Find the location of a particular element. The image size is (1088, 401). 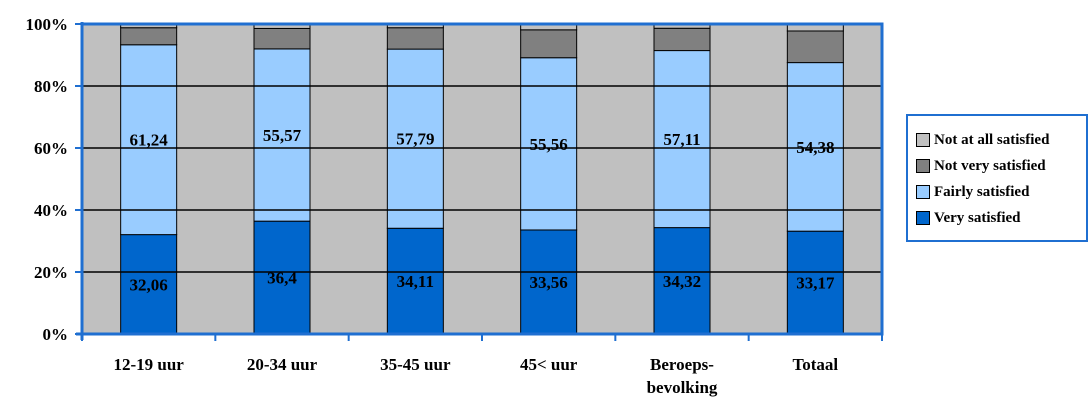

y-tick-label: 20% is located at coordinates (51, 272).